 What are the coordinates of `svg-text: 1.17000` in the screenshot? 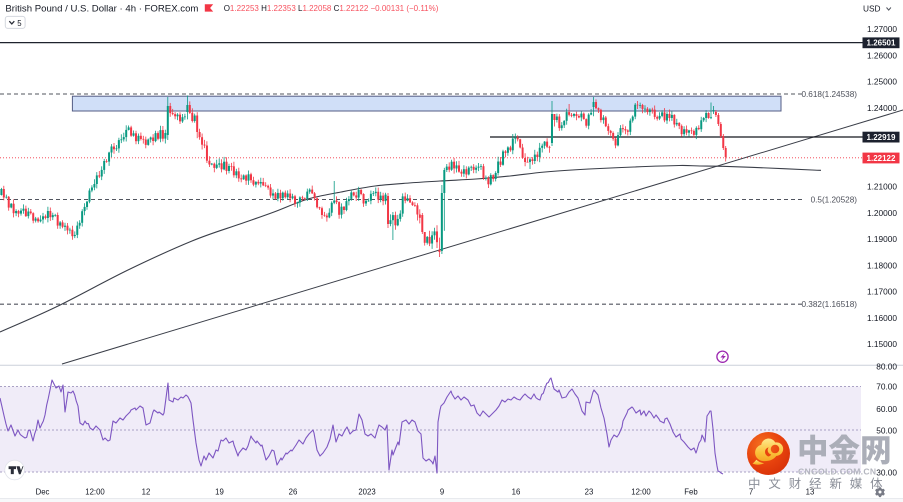 It's located at (882, 292).